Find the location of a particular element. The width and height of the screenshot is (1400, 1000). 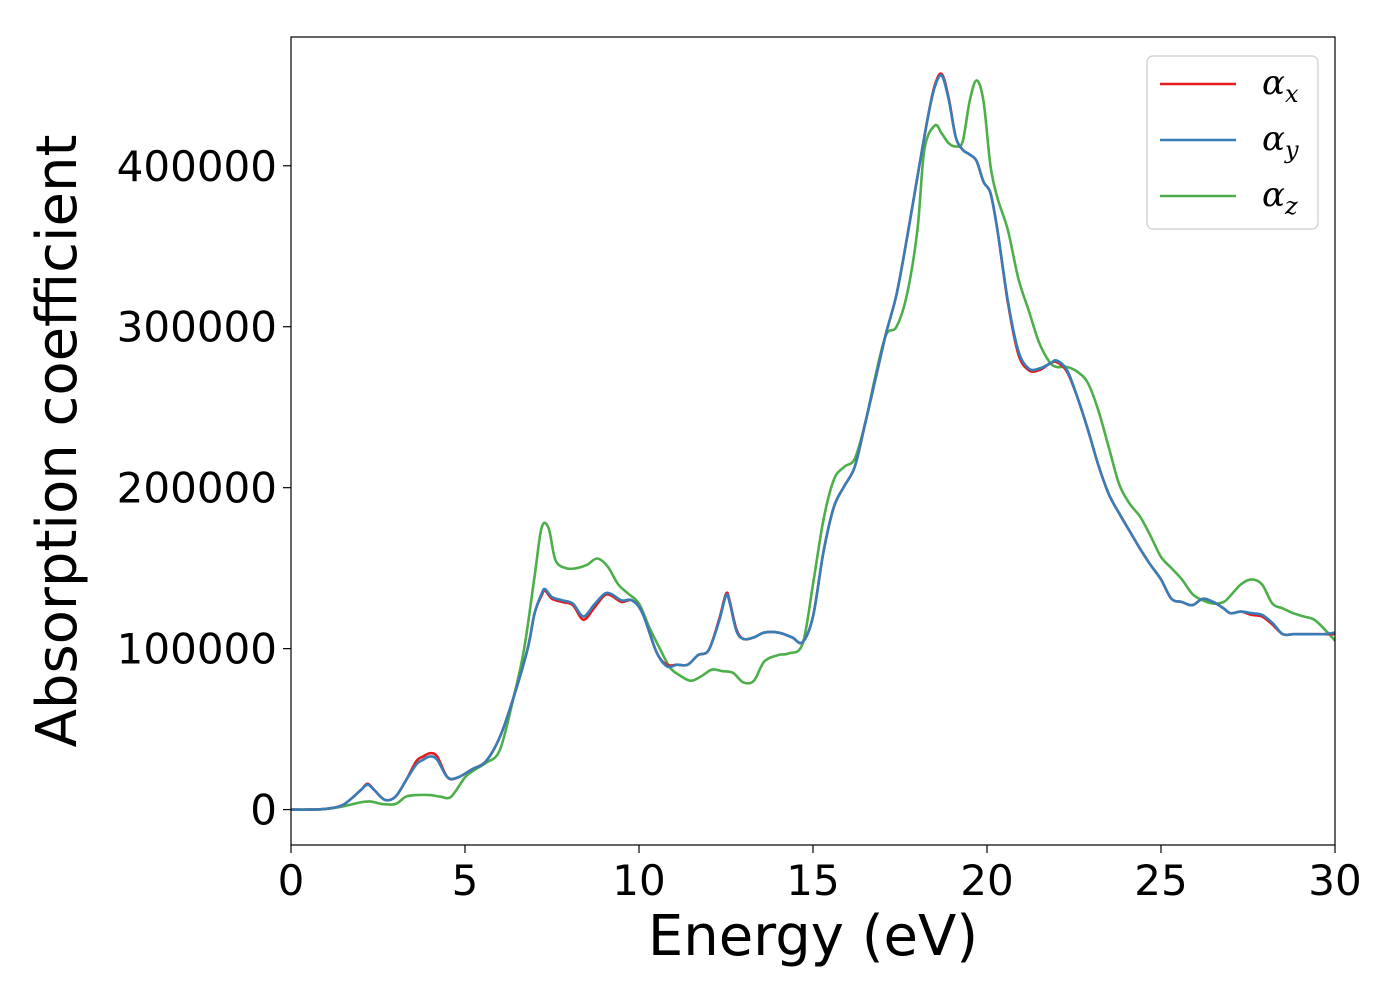

x-tick-label: 30 is located at coordinates (1334, 880).